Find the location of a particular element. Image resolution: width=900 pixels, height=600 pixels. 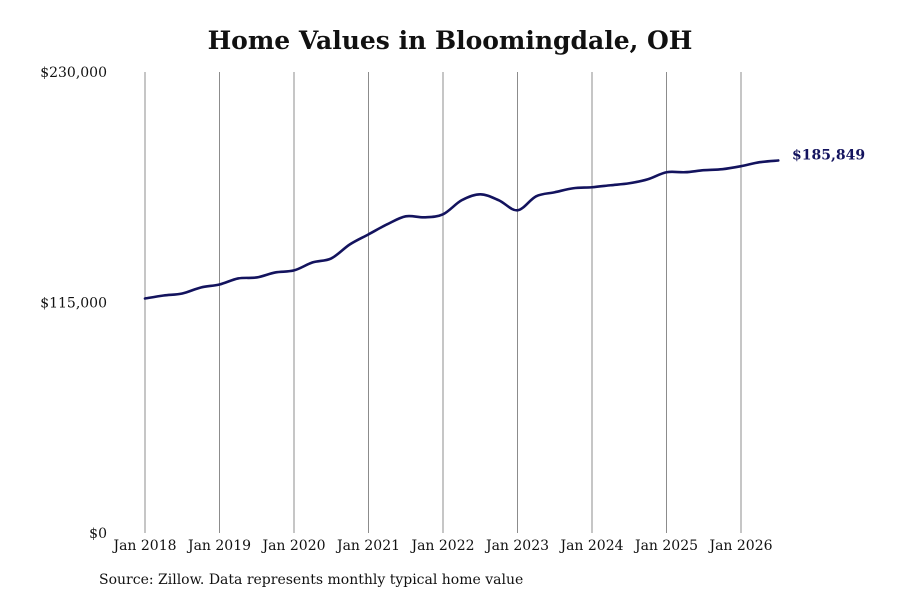

x-tick-label: Jan 2021 is located at coordinates (367, 546).